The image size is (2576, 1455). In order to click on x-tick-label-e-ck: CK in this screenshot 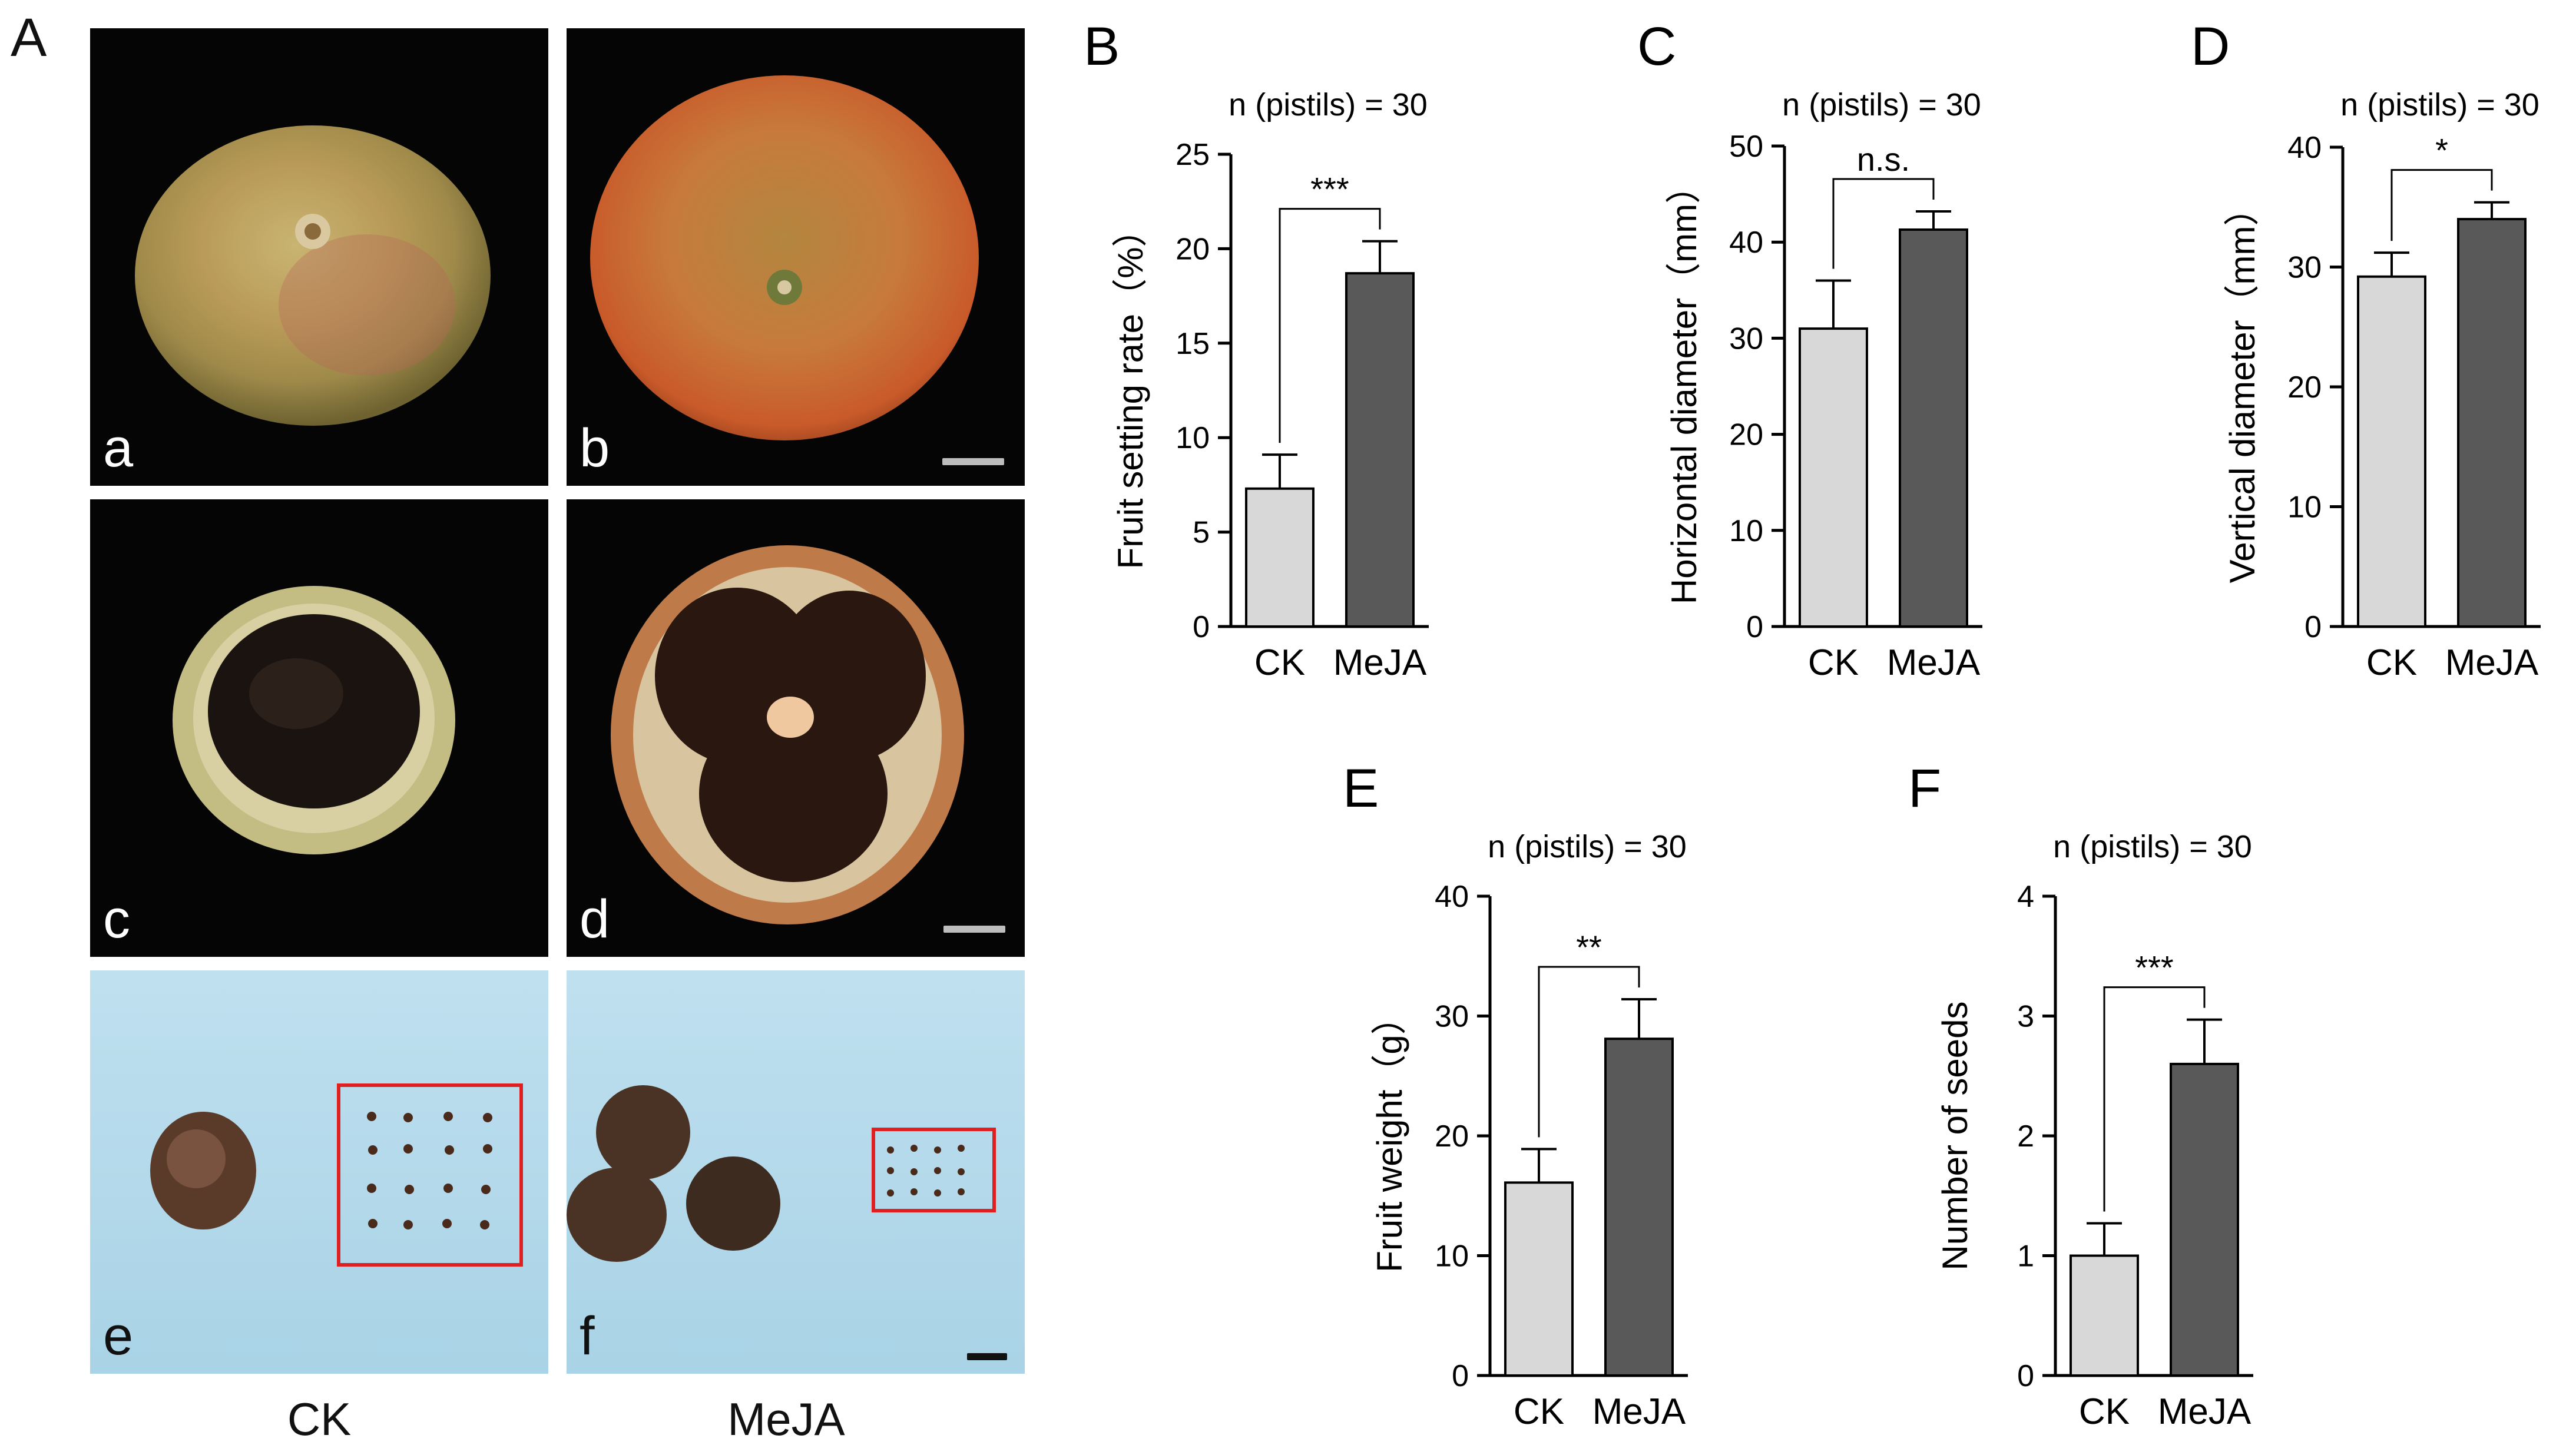, I will do `click(1539, 1411)`.